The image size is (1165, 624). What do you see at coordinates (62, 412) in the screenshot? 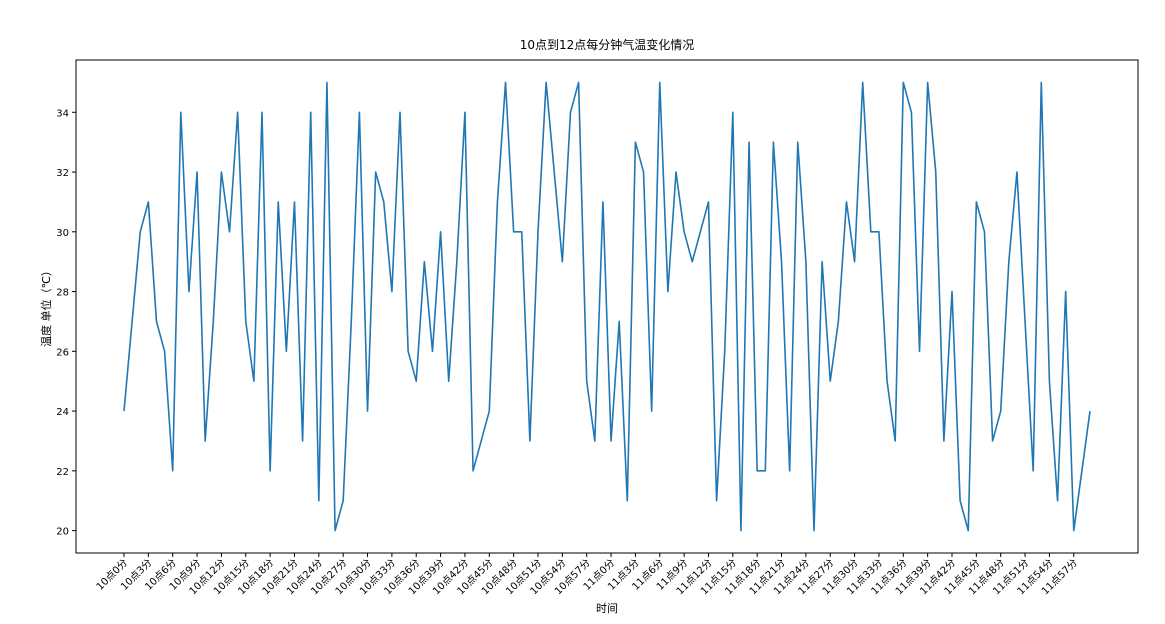
I see `y-tick-label: 24` at bounding box center [62, 412].